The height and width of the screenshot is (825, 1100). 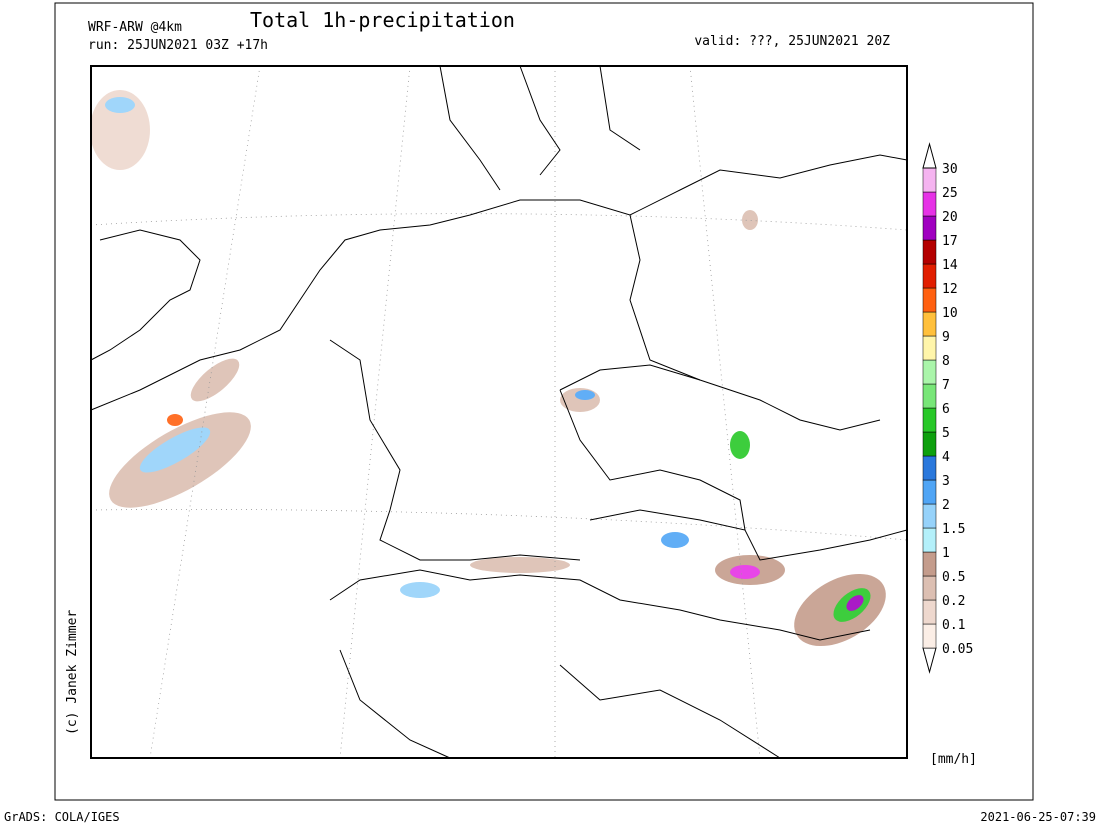 What do you see at coordinates (950, 241) in the screenshot?
I see `colorbar-label: 17` at bounding box center [950, 241].